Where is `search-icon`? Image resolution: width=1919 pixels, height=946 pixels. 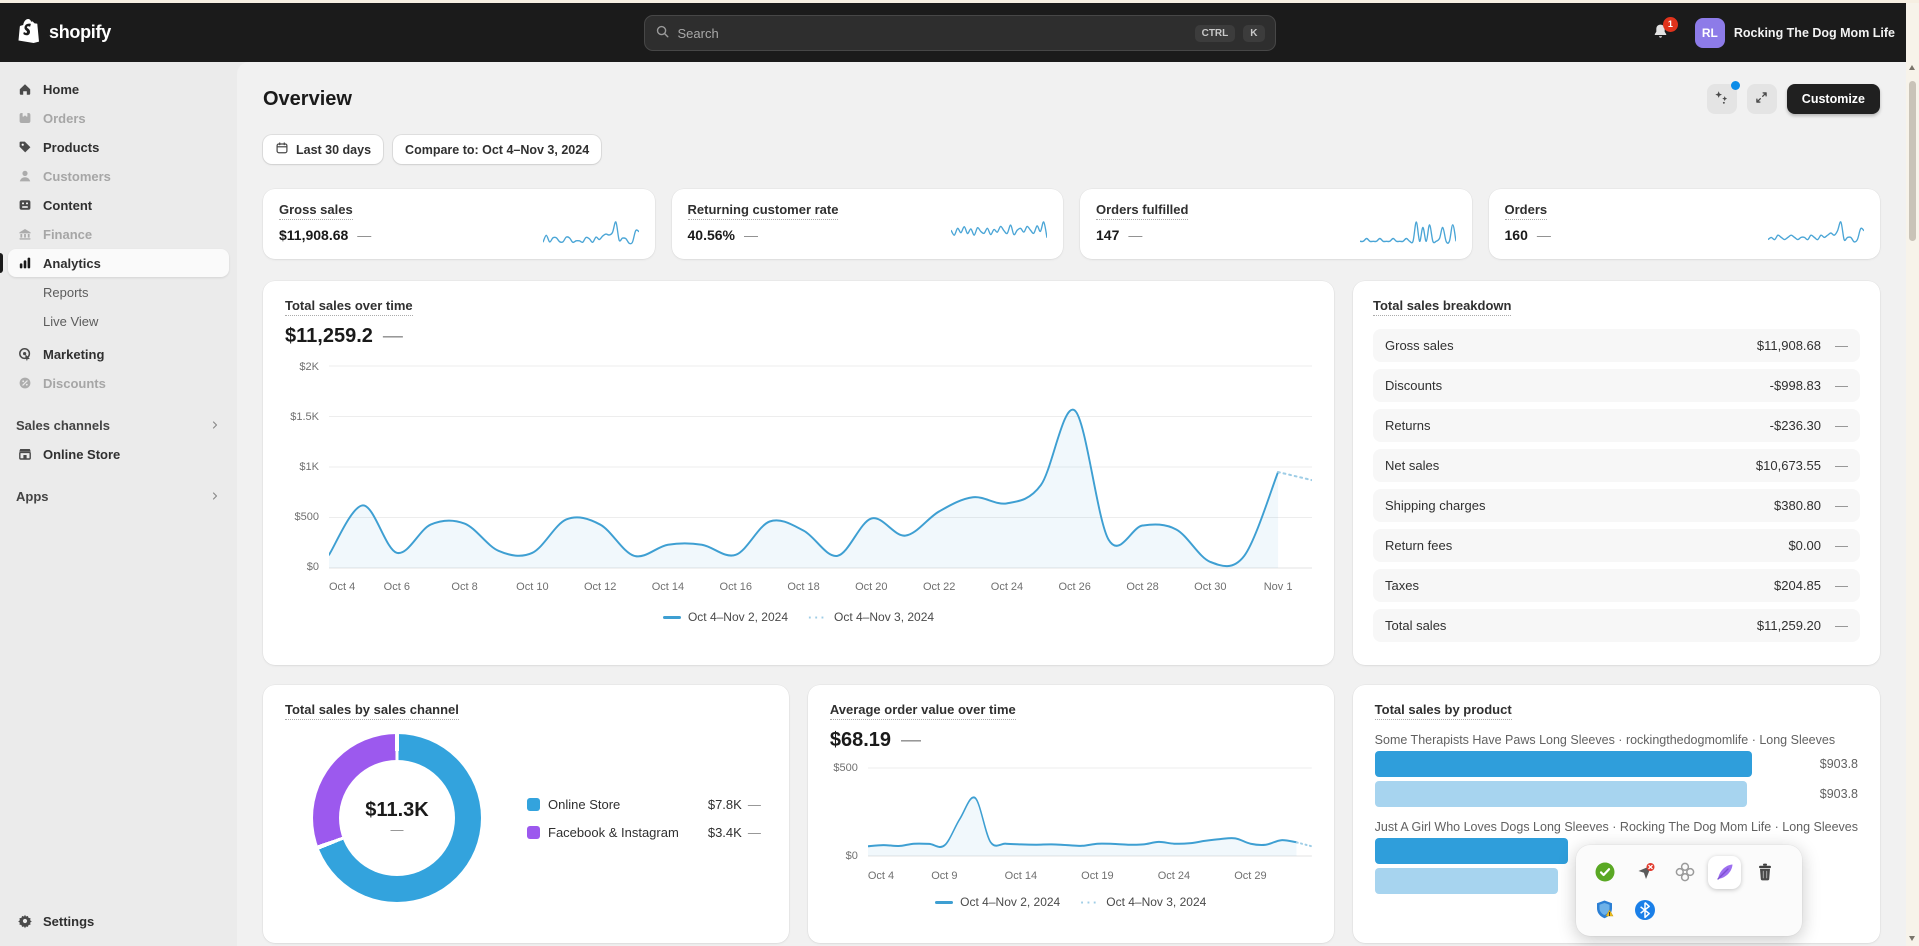
search-icon is located at coordinates (662, 33).